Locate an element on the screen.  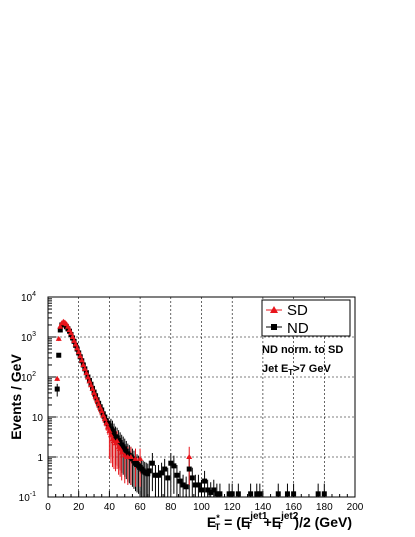
legend-nd-label: ND is located at coordinates (298, 328).